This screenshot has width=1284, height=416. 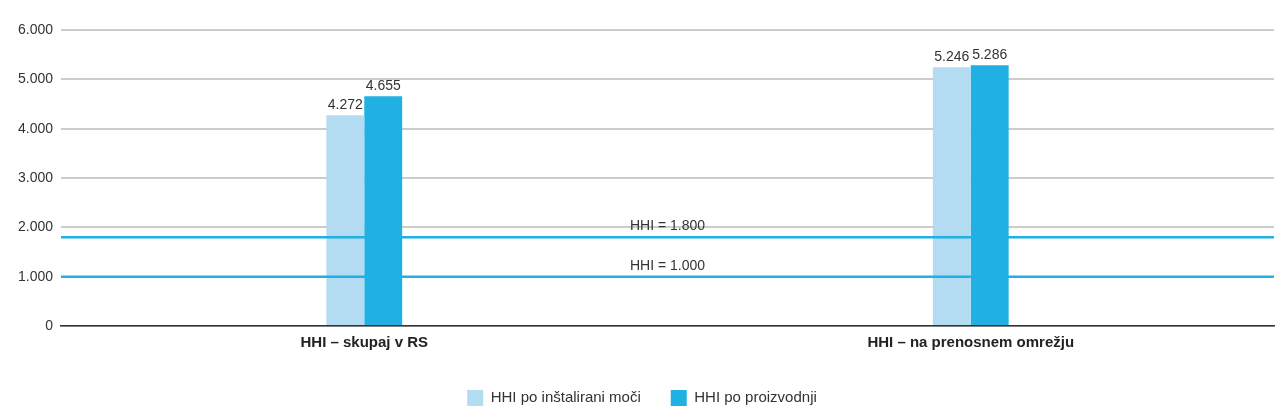 What do you see at coordinates (971, 342) in the screenshot?
I see `x-tick-label: HHI – na prenosnem omrežju` at bounding box center [971, 342].